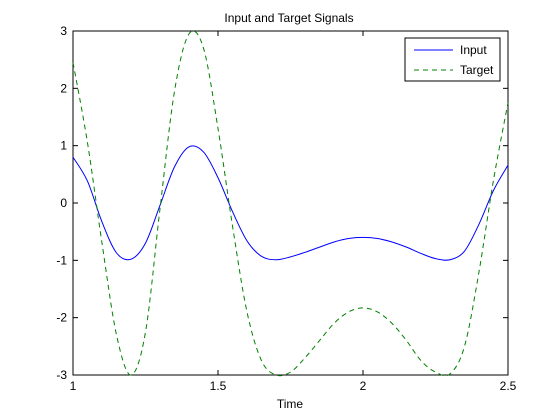  I want to click on y-tick-label: -3, so click(61, 375).